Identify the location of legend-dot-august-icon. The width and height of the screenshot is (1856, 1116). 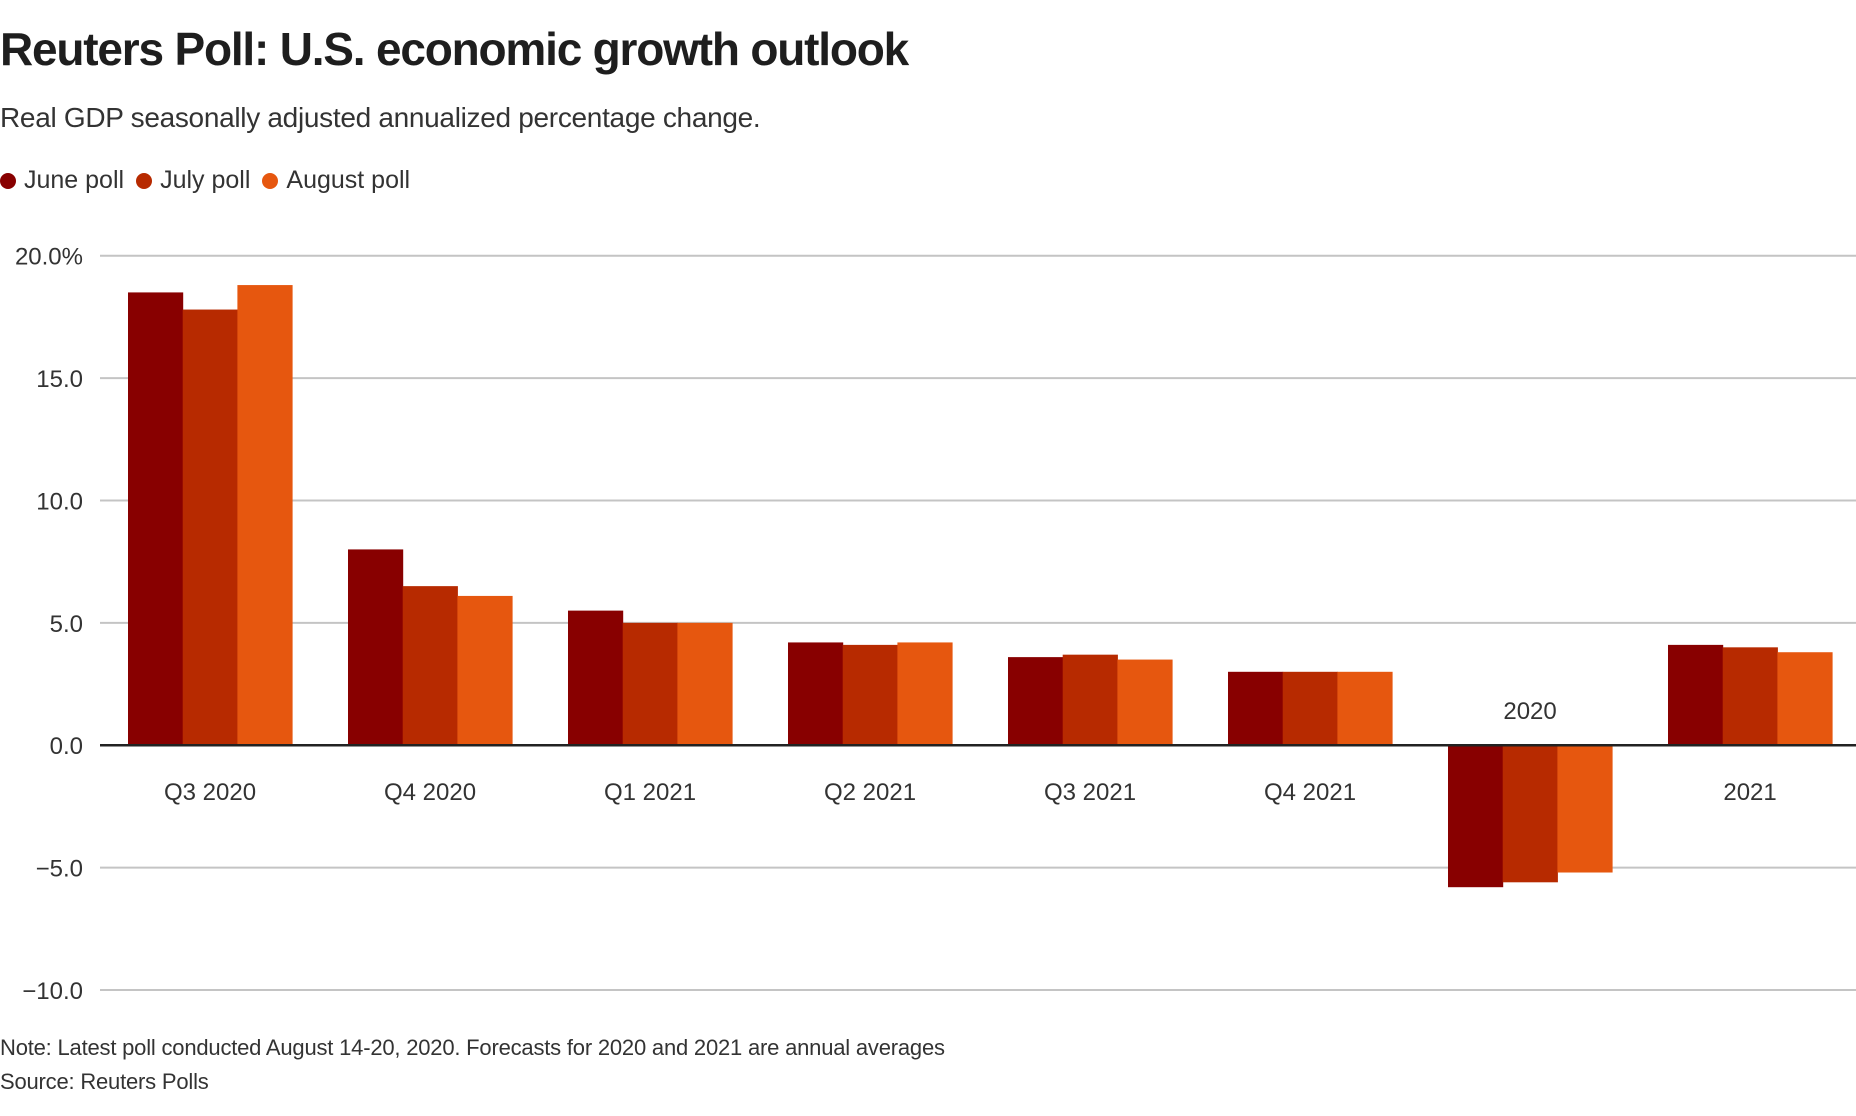
(270, 180).